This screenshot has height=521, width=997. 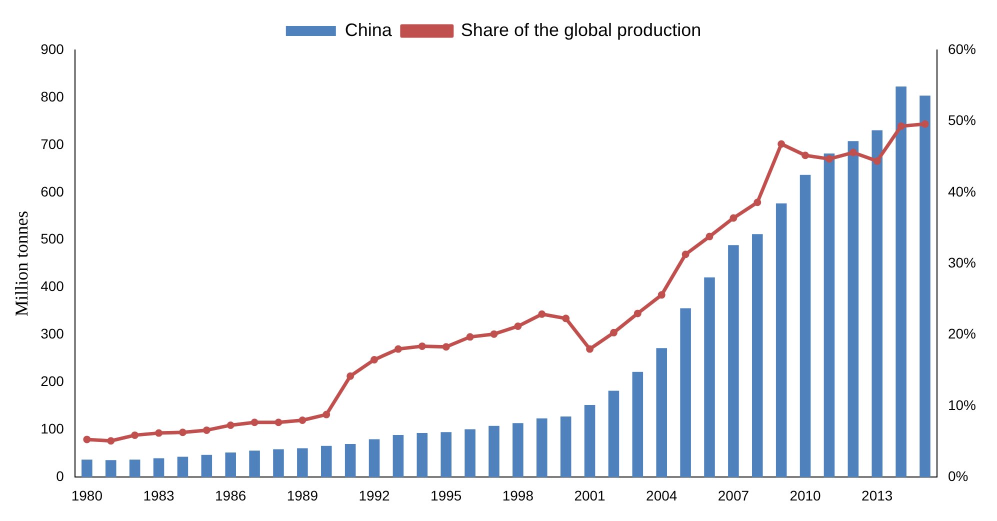 What do you see at coordinates (662, 495) in the screenshot?
I see `x-tick-label: 2004` at bounding box center [662, 495].